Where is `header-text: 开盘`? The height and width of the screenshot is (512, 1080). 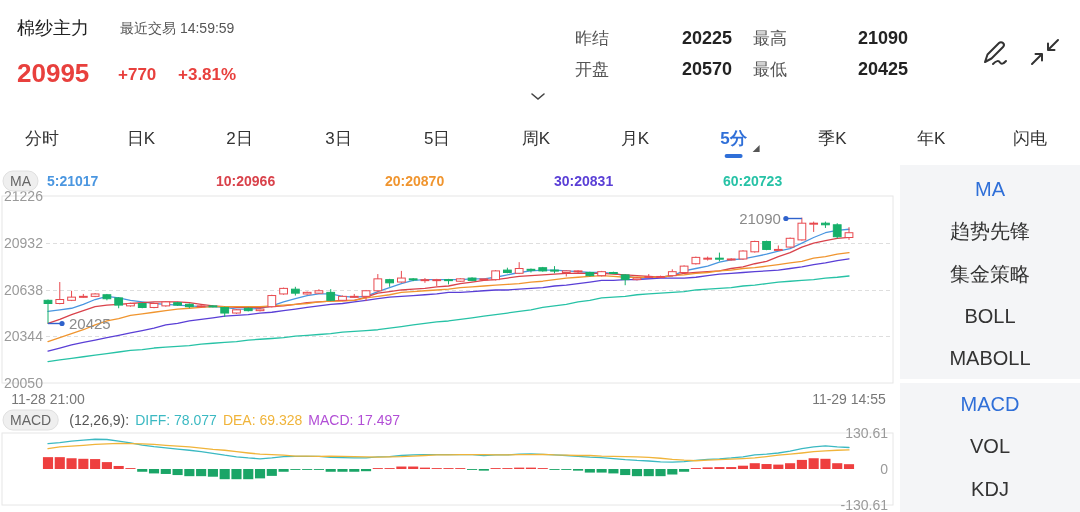 header-text: 开盘 is located at coordinates (592, 69).